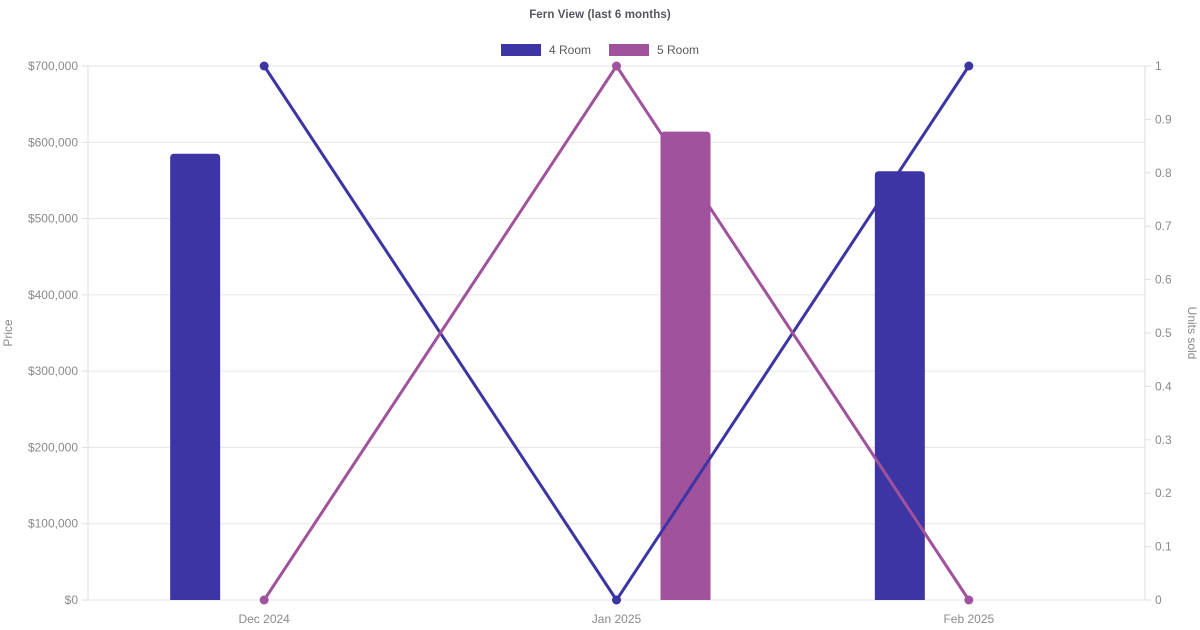 The image size is (1200, 630). I want to click on legend: 4 Room 5 Room, so click(600, 50).